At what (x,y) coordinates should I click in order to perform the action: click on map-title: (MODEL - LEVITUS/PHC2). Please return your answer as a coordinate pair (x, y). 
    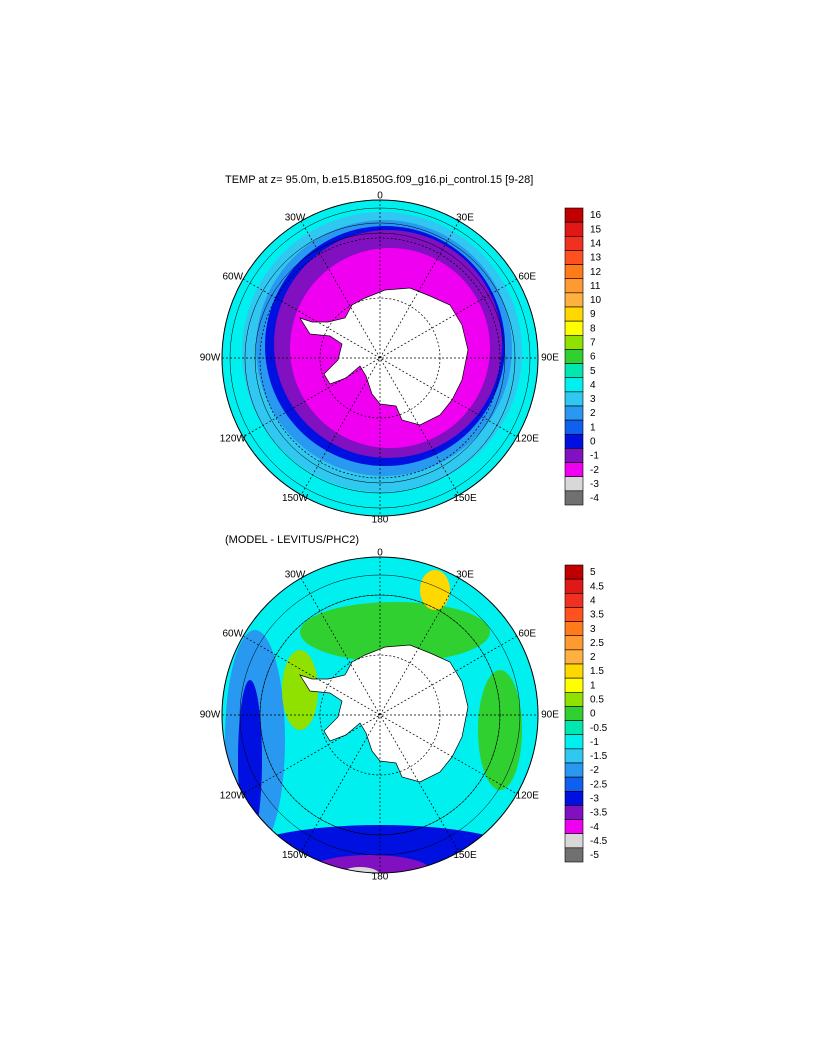
    Looking at the image, I should click on (292, 540).